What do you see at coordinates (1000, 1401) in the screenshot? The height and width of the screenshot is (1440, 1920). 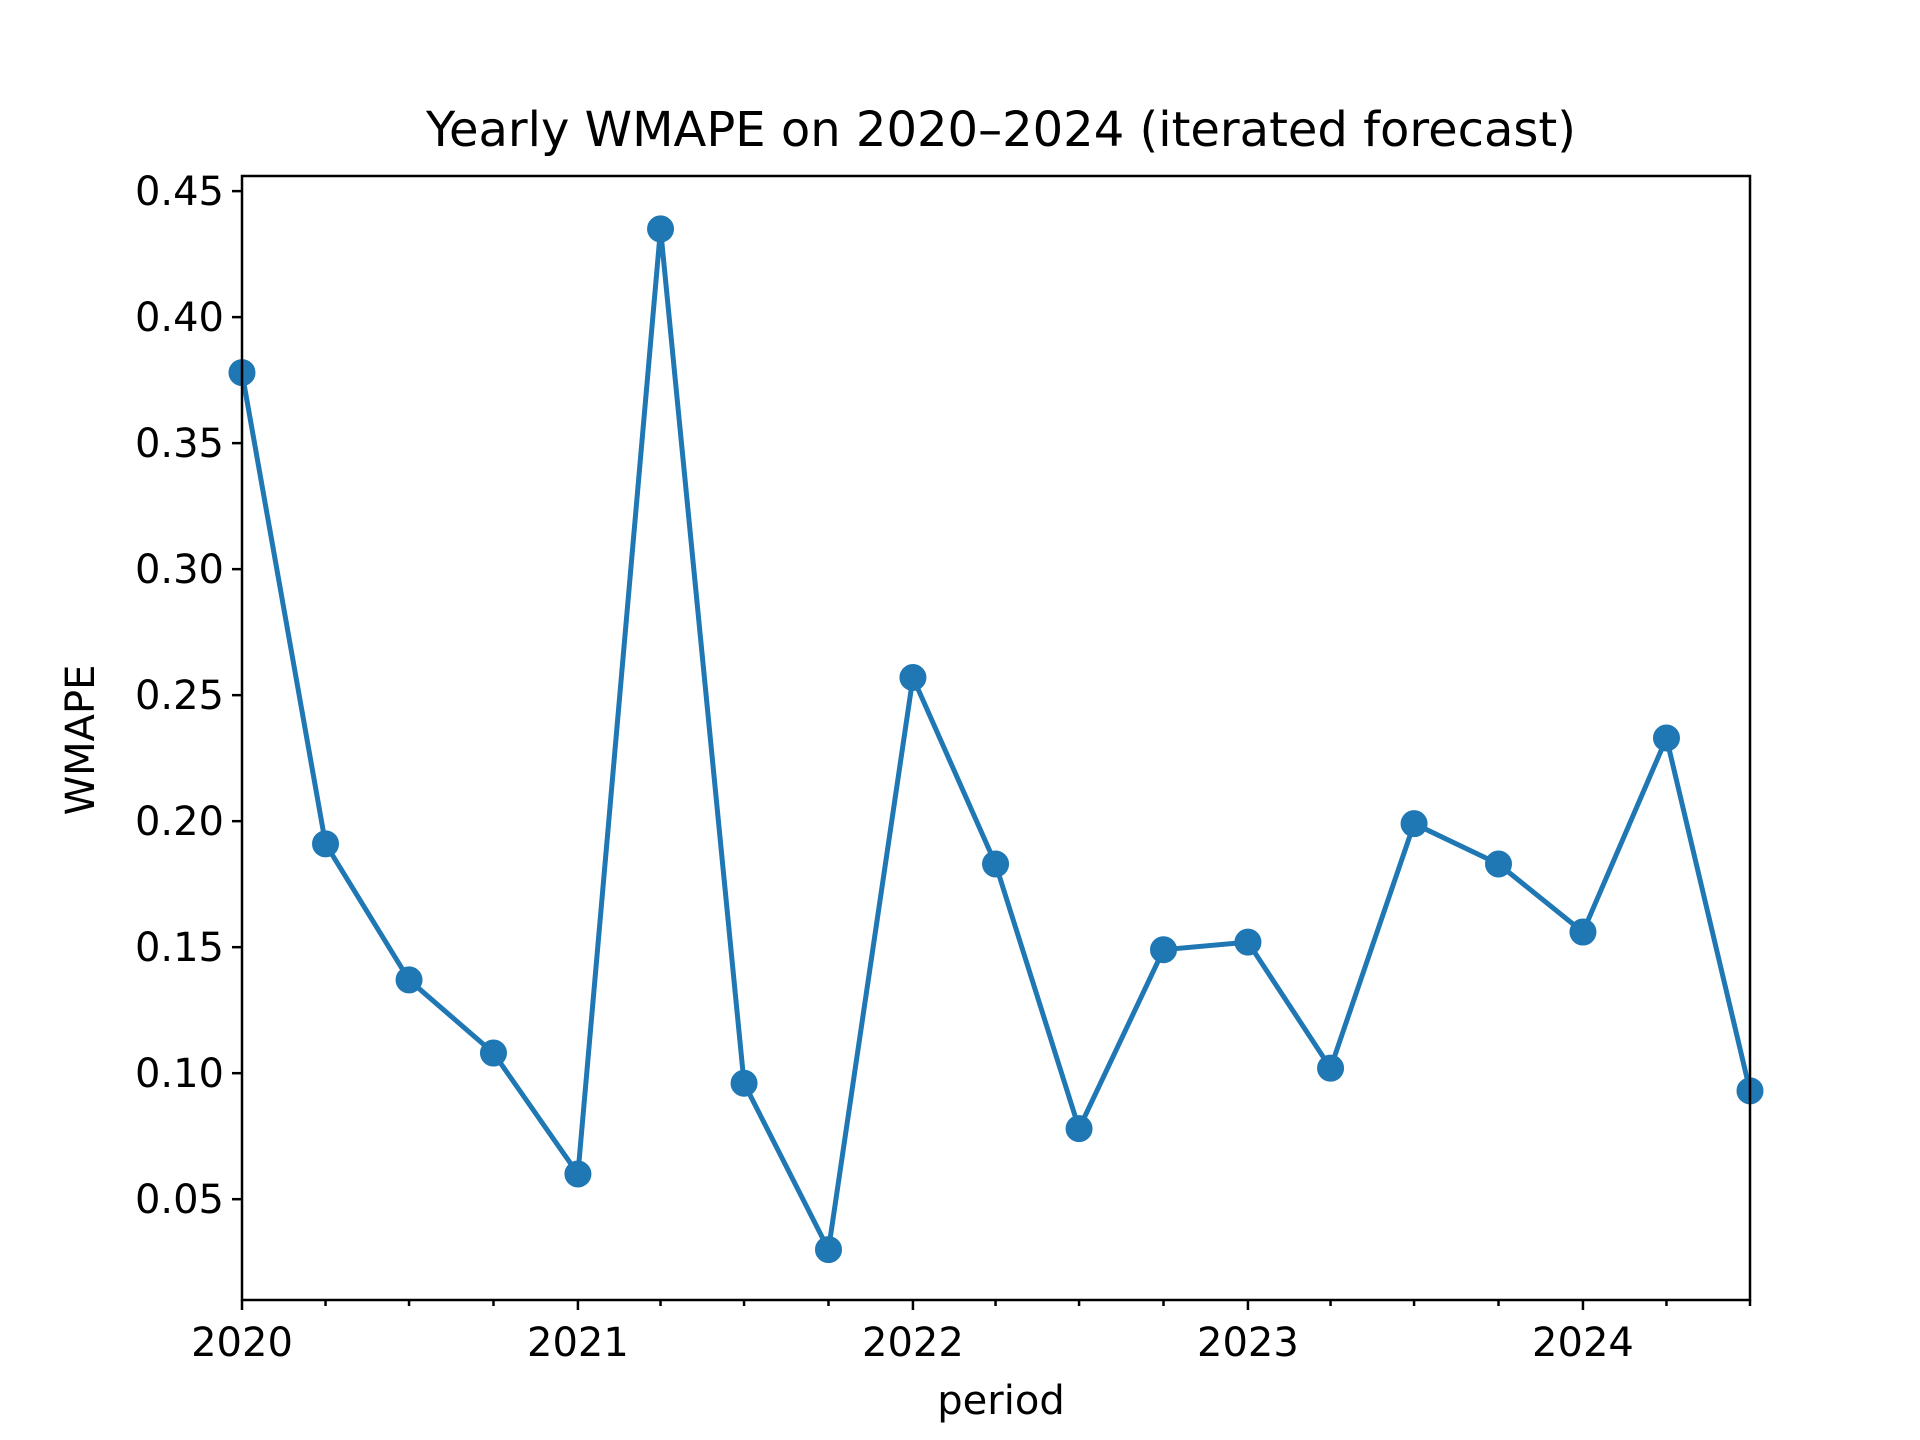 I see `x-axis-label: period` at bounding box center [1000, 1401].